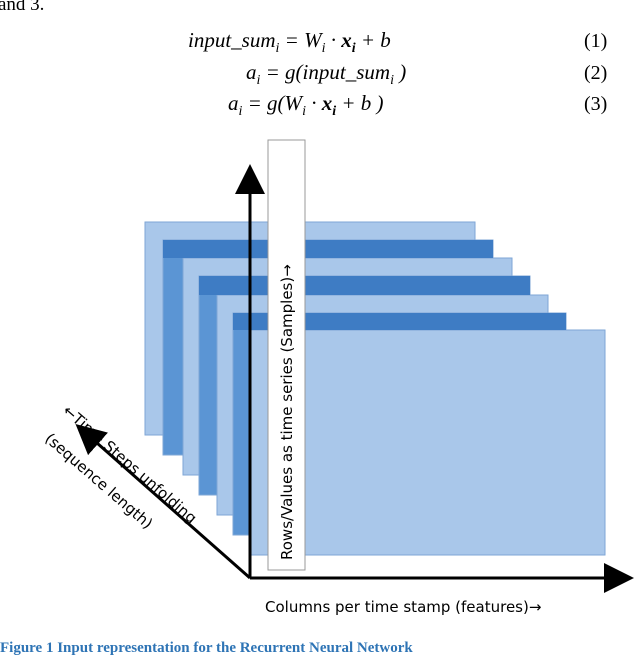 The height and width of the screenshot is (657, 640). What do you see at coordinates (360, 103) in the screenshot?
I see `eq-part: + b )` at bounding box center [360, 103].